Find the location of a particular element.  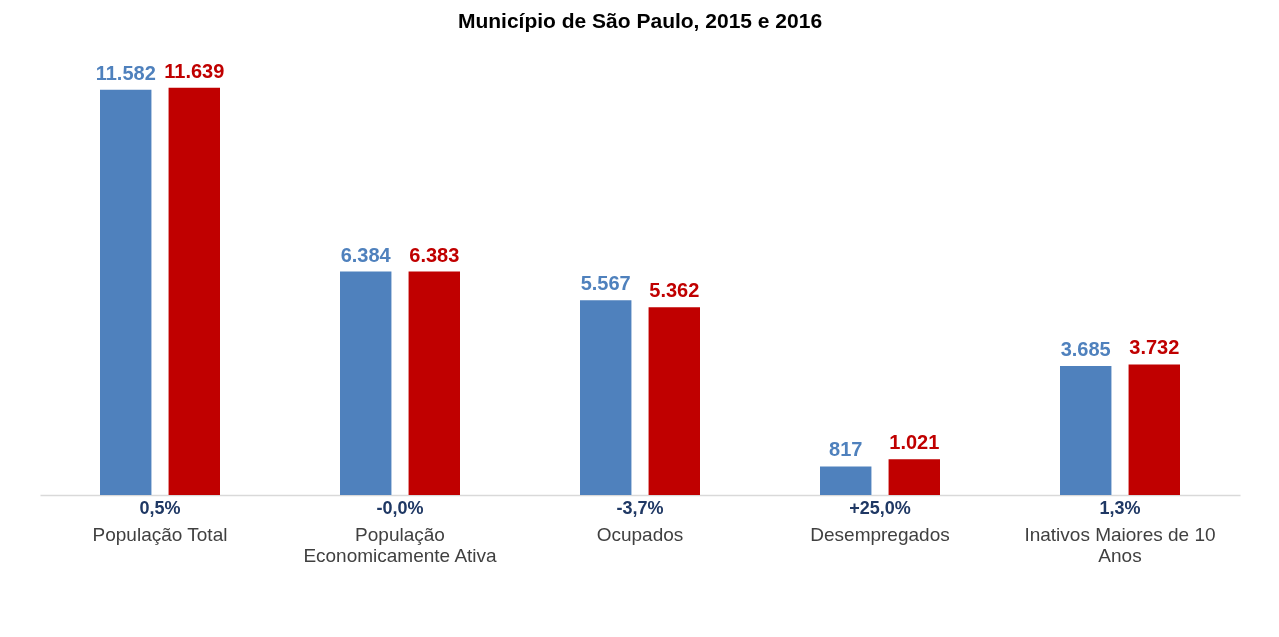

text: -3,7% is located at coordinates (640, 508).